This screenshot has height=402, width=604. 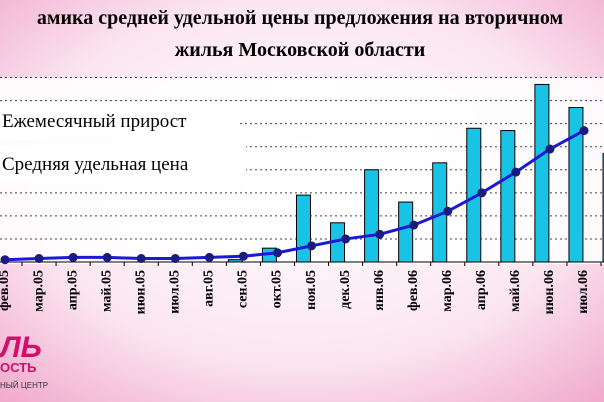 I want to click on legend-label: Ежемесячный прирост, so click(x=94, y=121).